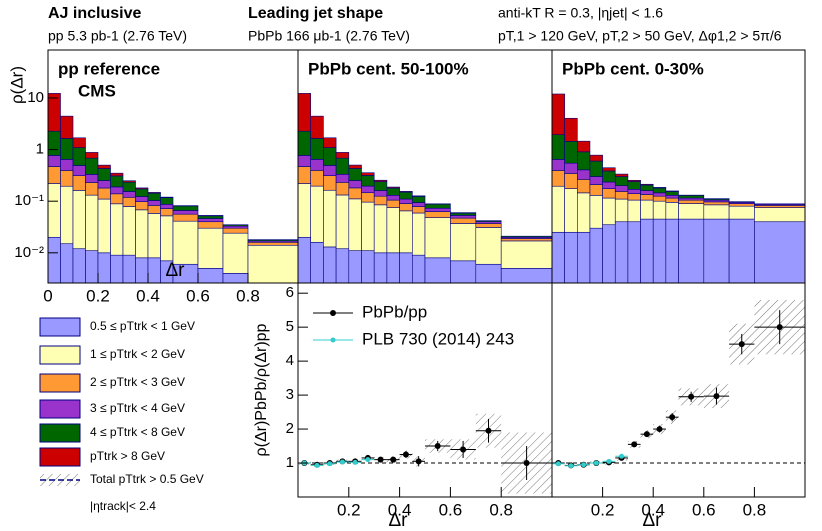  What do you see at coordinates (261, 389) in the screenshot?
I see `y-axis-label: ρ(Δr)PbPb/ρ(Δr)pp` at bounding box center [261, 389].